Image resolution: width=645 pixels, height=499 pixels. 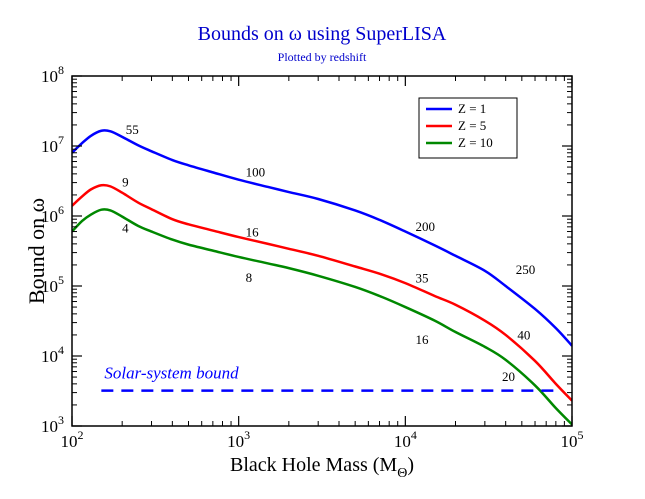 I want to click on solar-system-bound-label: Solar-system bound, so click(x=171, y=373).